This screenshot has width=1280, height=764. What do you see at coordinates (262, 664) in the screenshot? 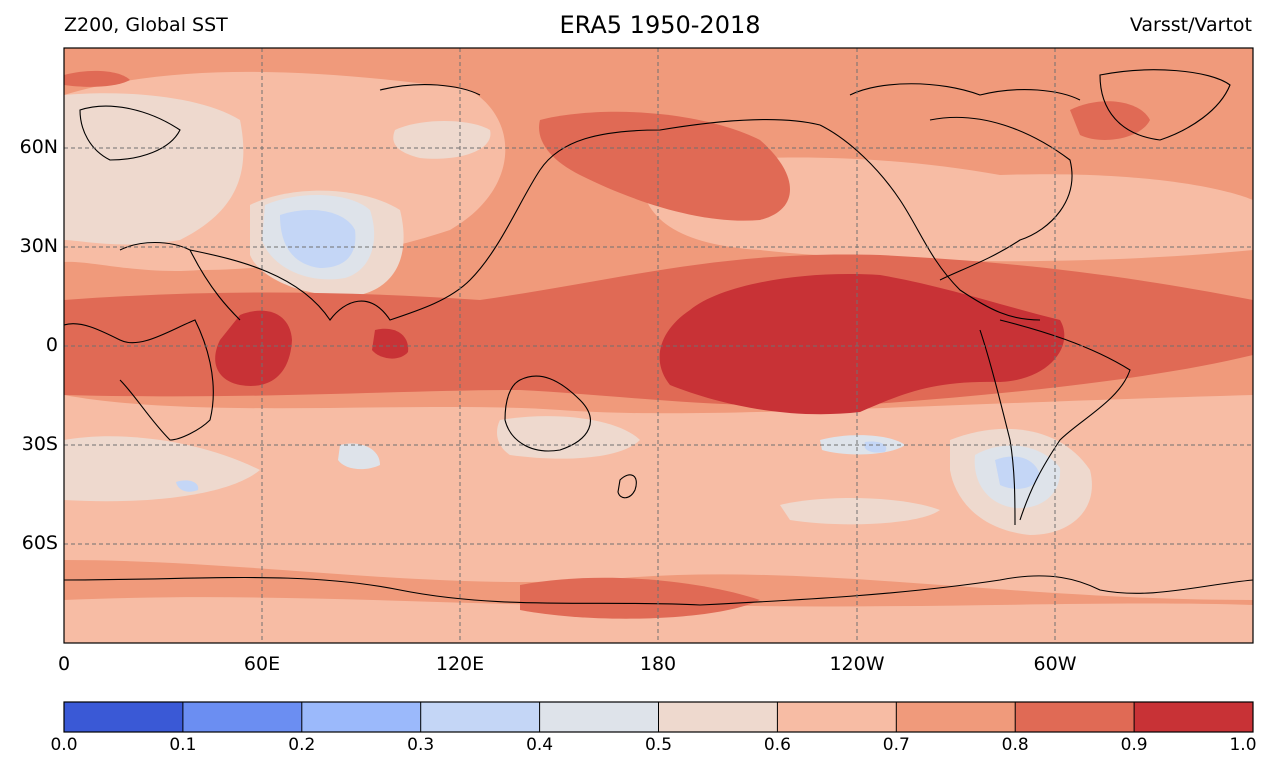
I see `lon-label-60e: 60E` at bounding box center [262, 664].